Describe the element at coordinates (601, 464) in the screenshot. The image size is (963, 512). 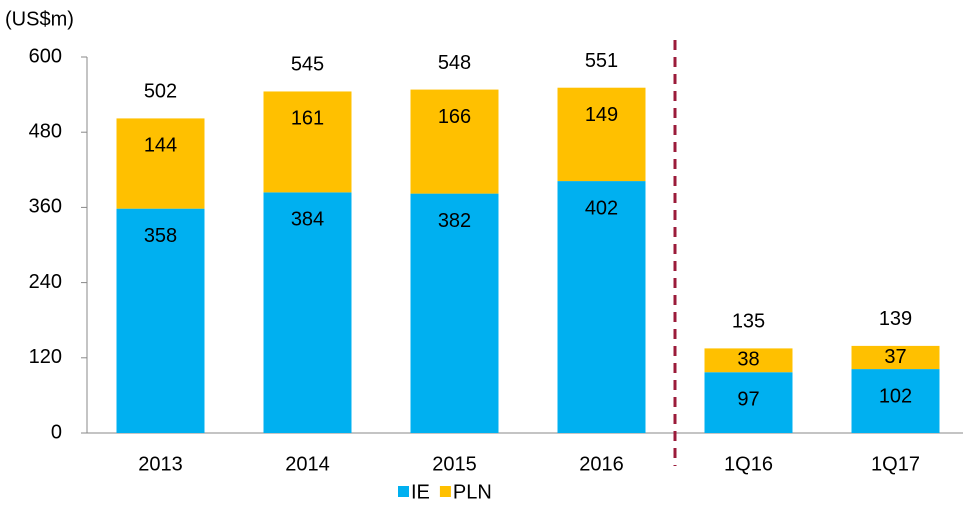
I see `x-tick-label: 2016` at that location.